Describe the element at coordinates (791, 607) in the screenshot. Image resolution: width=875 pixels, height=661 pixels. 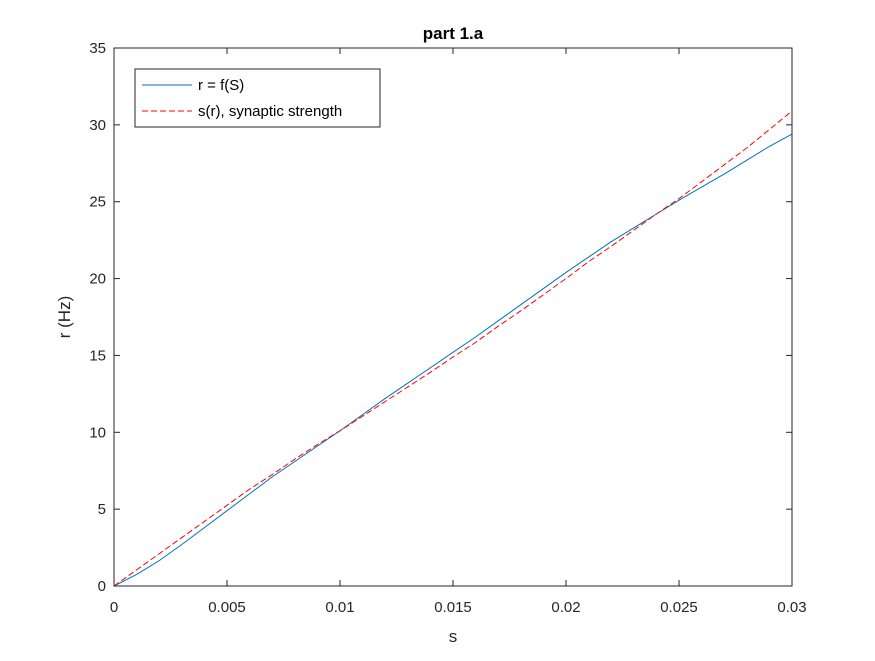
I see `x-tick-label: 0.03` at that location.